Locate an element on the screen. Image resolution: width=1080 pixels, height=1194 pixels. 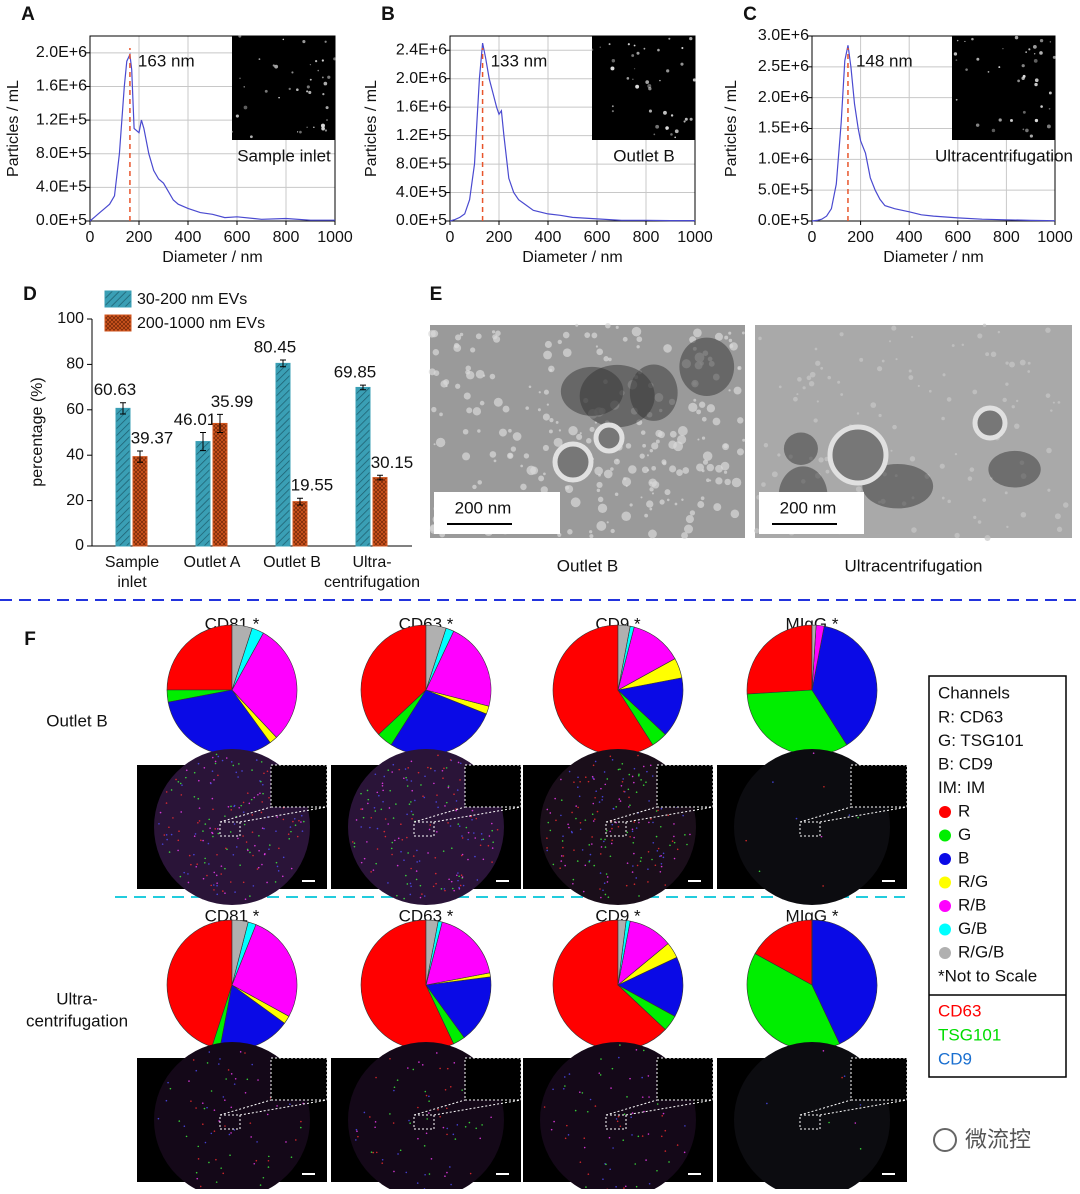
inset-label: Outlet B is located at coordinates (643, 155).